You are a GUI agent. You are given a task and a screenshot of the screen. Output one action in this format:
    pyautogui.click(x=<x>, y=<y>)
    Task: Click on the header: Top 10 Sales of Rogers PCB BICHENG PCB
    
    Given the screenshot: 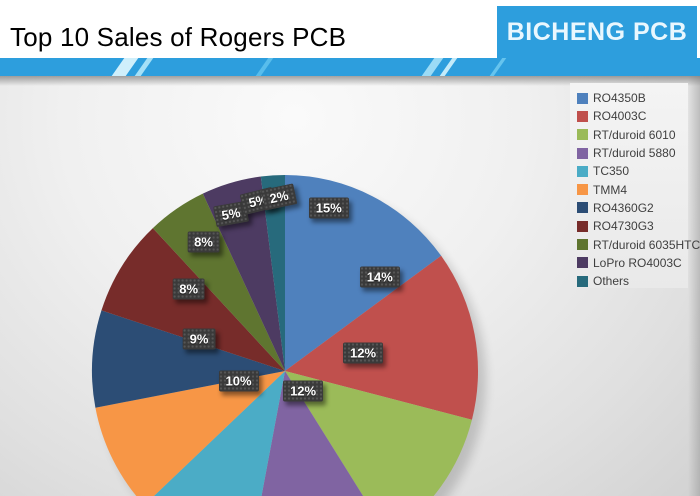 What is the action you would take?
    pyautogui.click(x=350, y=29)
    